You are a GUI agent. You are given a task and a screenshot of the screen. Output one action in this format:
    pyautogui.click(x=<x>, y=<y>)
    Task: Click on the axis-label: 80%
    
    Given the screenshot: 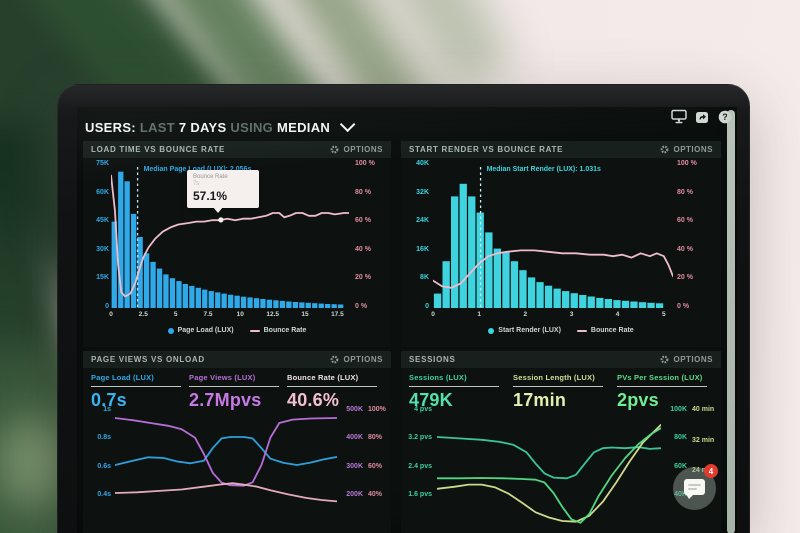 What is the action you would take?
    pyautogui.click(x=375, y=438)
    